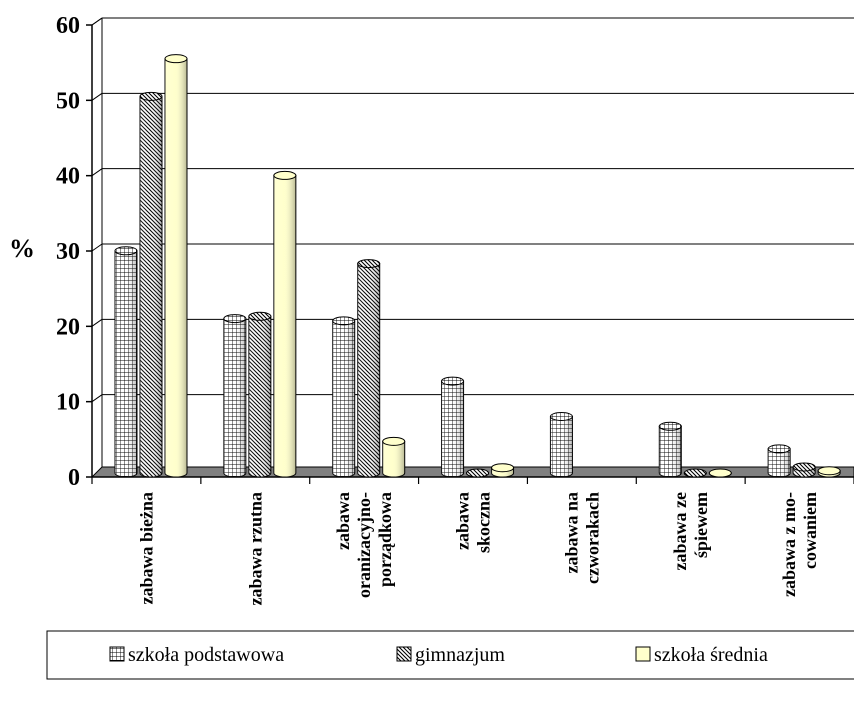 Image resolution: width=854 pixels, height=711 pixels. Describe the element at coordinates (68, 101) in the screenshot. I see `y-tick-label: 50` at that location.